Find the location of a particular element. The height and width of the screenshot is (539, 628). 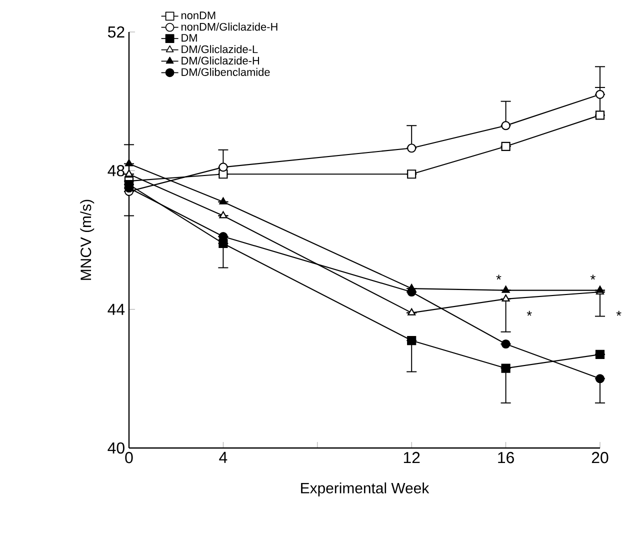

x-axis-title: Experimental Week is located at coordinates (365, 489).